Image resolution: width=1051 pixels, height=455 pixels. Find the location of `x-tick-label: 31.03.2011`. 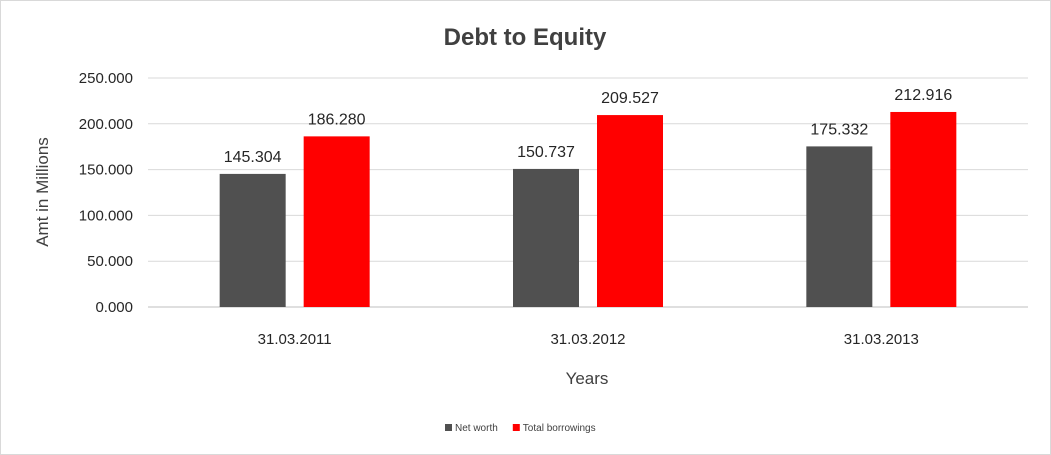

x-tick-label: 31.03.2011 is located at coordinates (295, 339).